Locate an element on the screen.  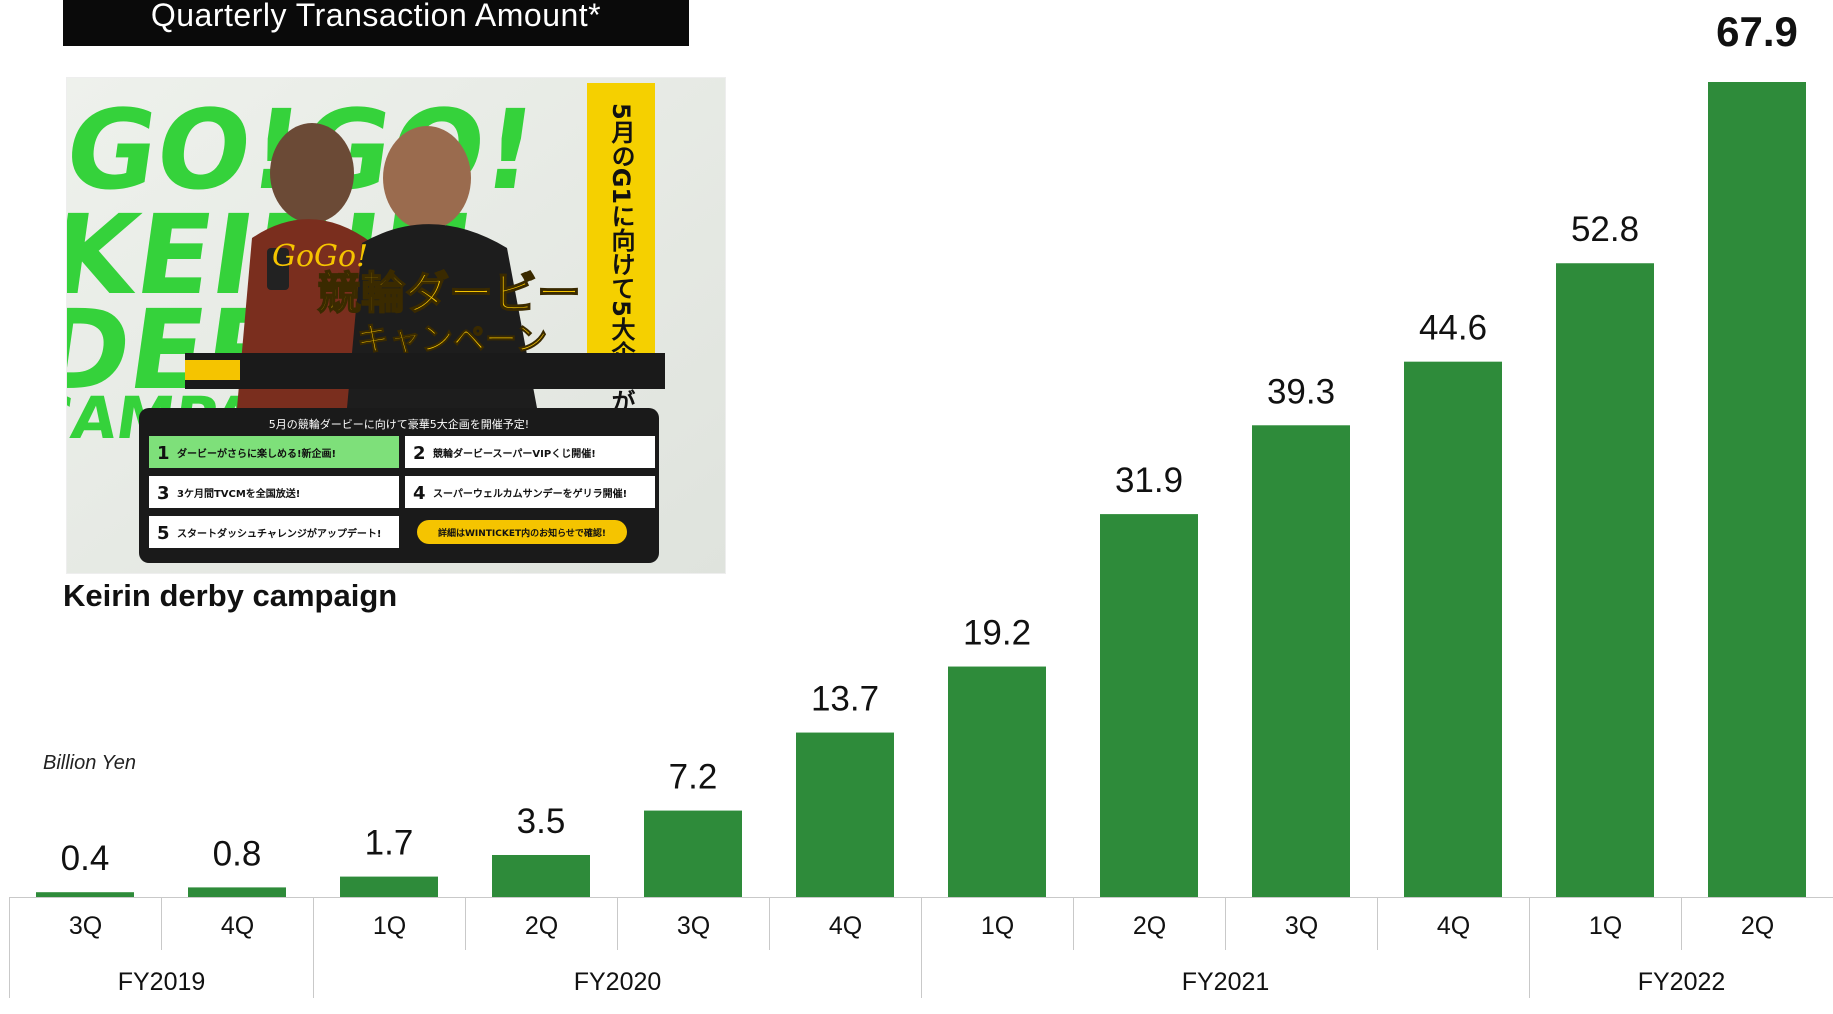
value-label-2: 1.7 is located at coordinates (389, 843).